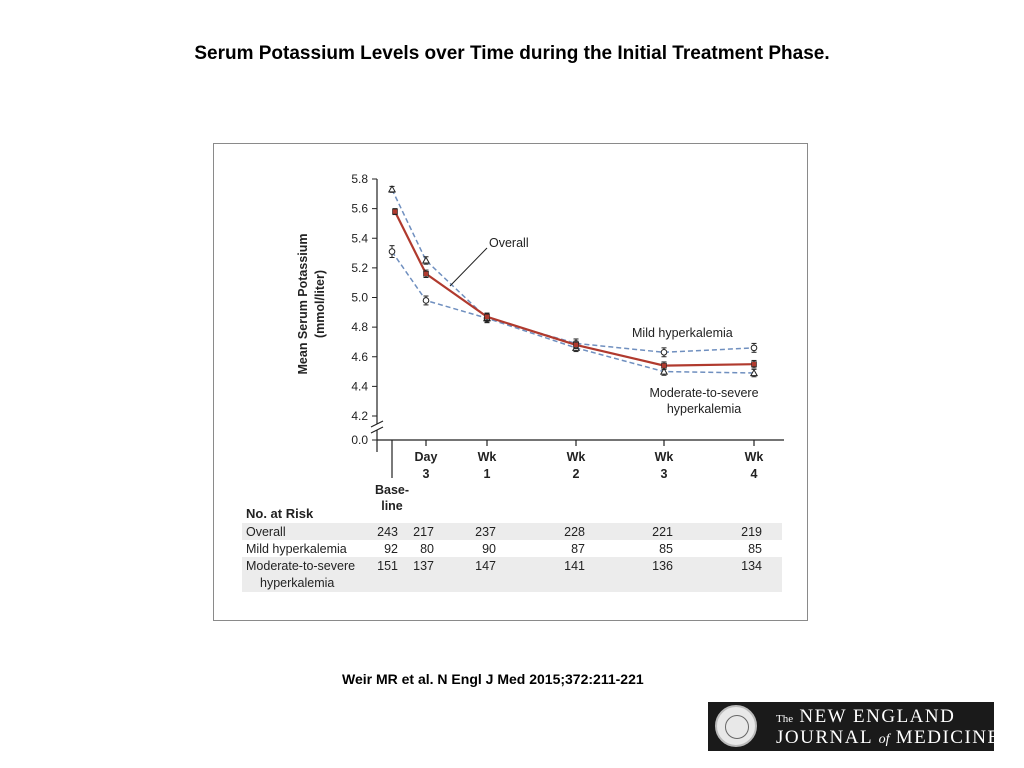 The height and width of the screenshot is (768, 1024). I want to click on risk-table-cell: 137, so click(423, 566).